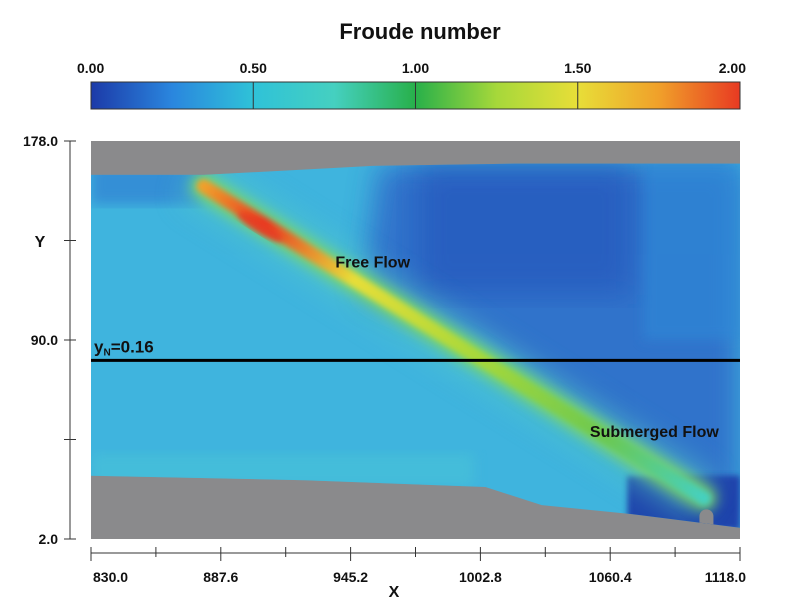 The image size is (788, 601). I want to click on x-tick-label: 1060.4, so click(610, 577).